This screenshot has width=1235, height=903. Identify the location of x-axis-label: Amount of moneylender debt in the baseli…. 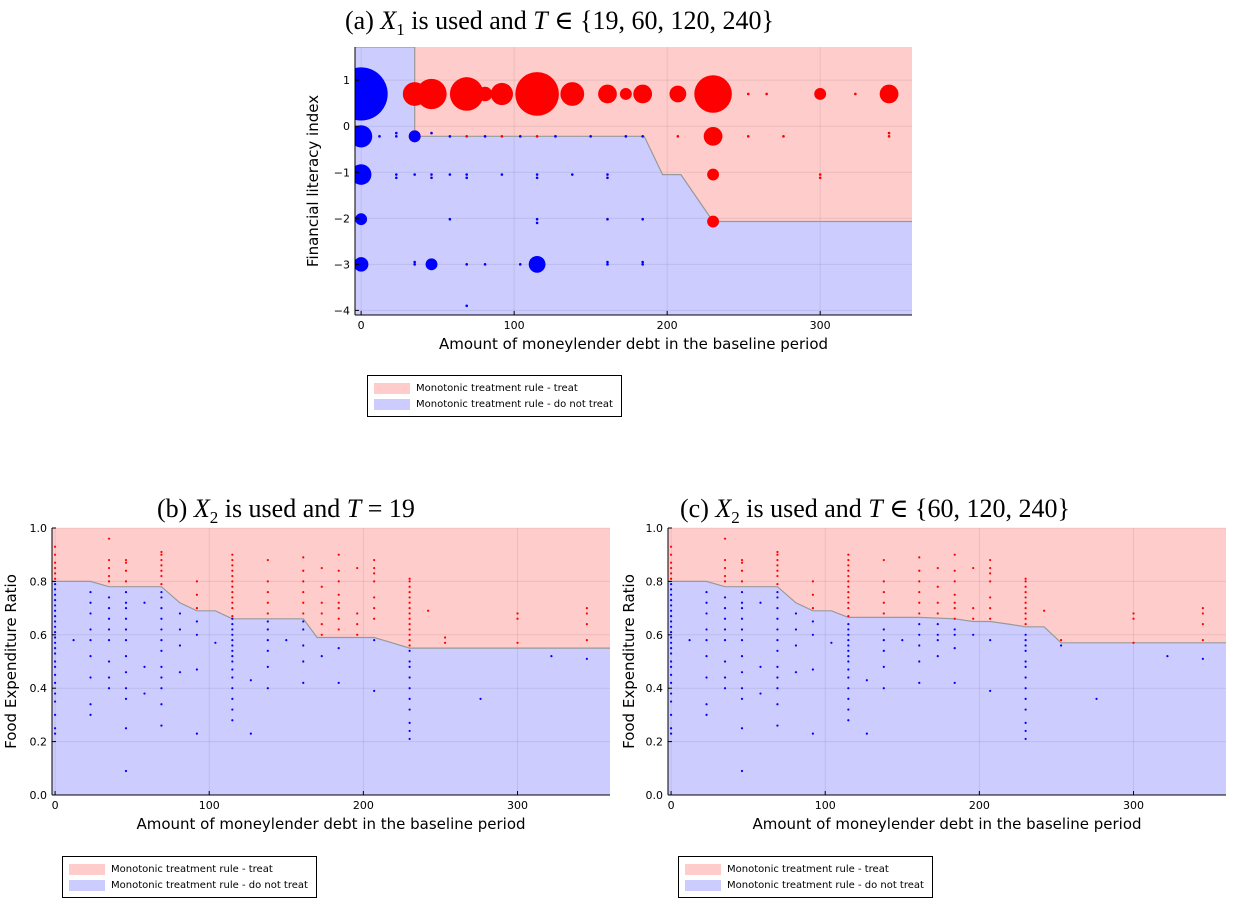
(946, 824).